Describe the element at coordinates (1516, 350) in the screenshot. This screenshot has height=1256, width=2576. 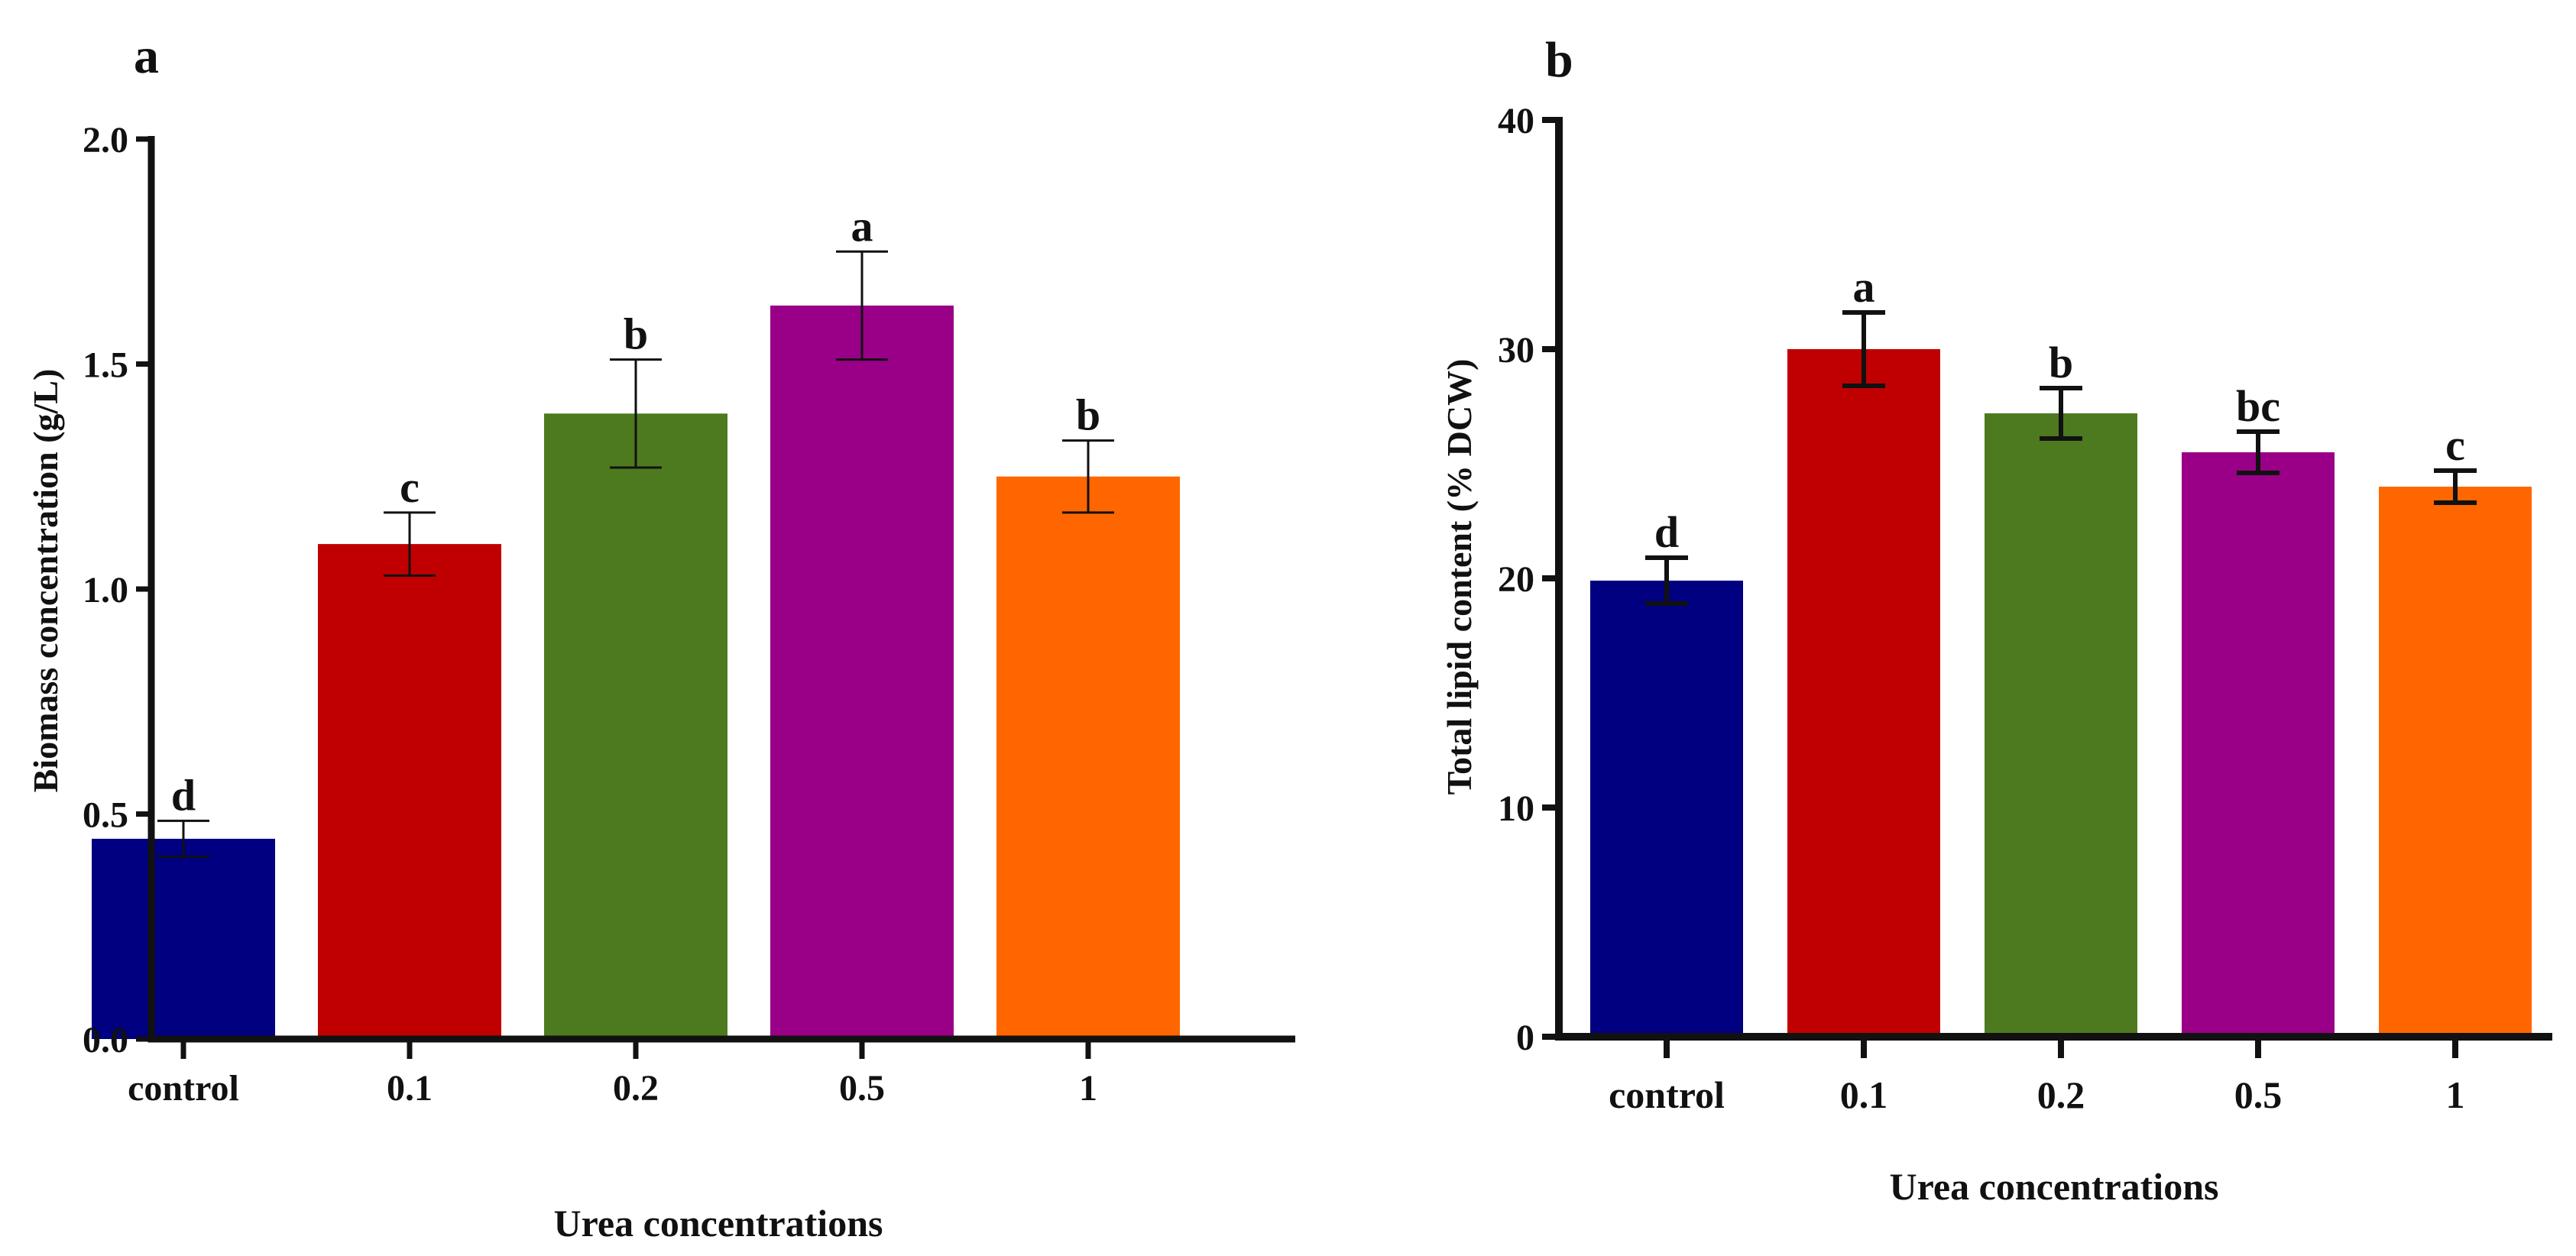
I see `y-tick-label: 30` at that location.